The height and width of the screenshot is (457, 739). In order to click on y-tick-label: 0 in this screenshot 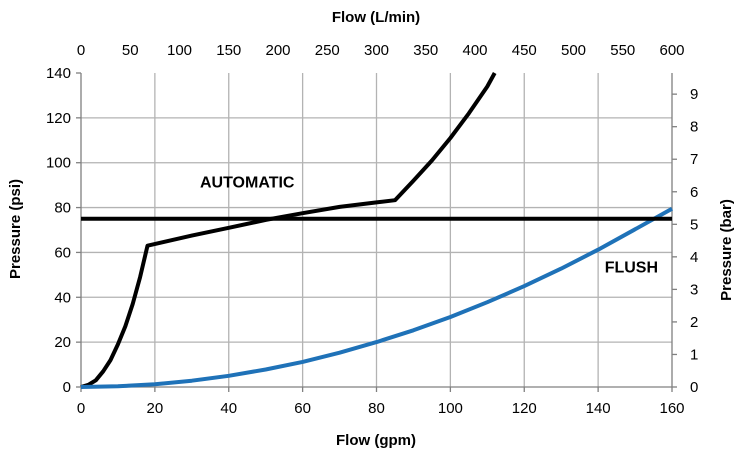, I will do `click(67, 387)`.